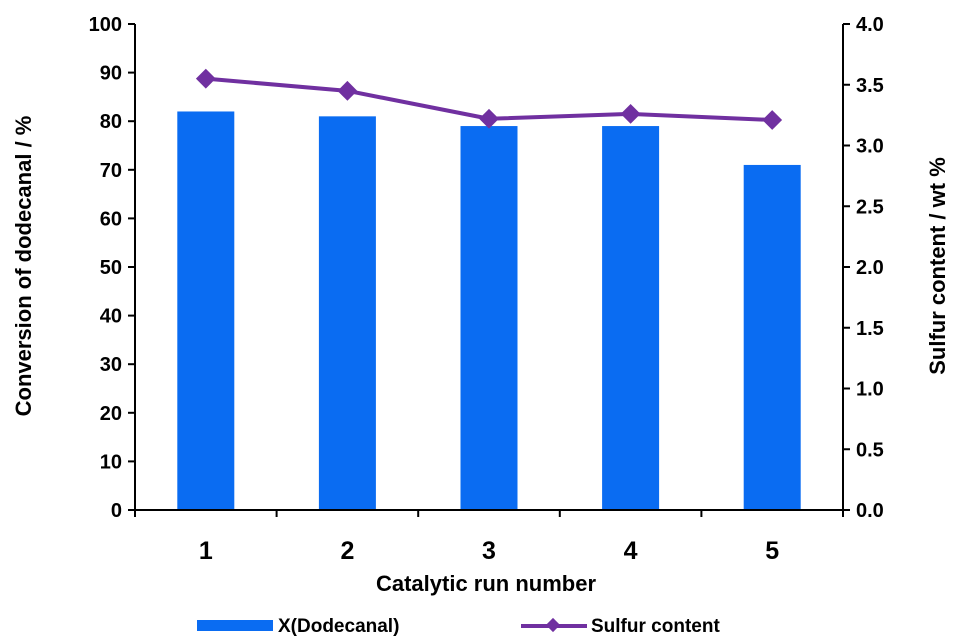 The height and width of the screenshot is (639, 954). Describe the element at coordinates (870, 147) in the screenshot. I see `right-tick-label: 3.0` at that location.